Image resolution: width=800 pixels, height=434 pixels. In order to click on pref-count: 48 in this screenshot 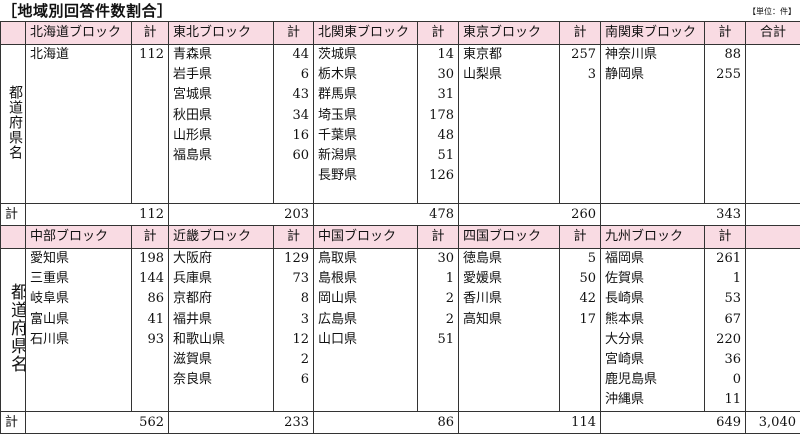, I will do `click(438, 136)`.